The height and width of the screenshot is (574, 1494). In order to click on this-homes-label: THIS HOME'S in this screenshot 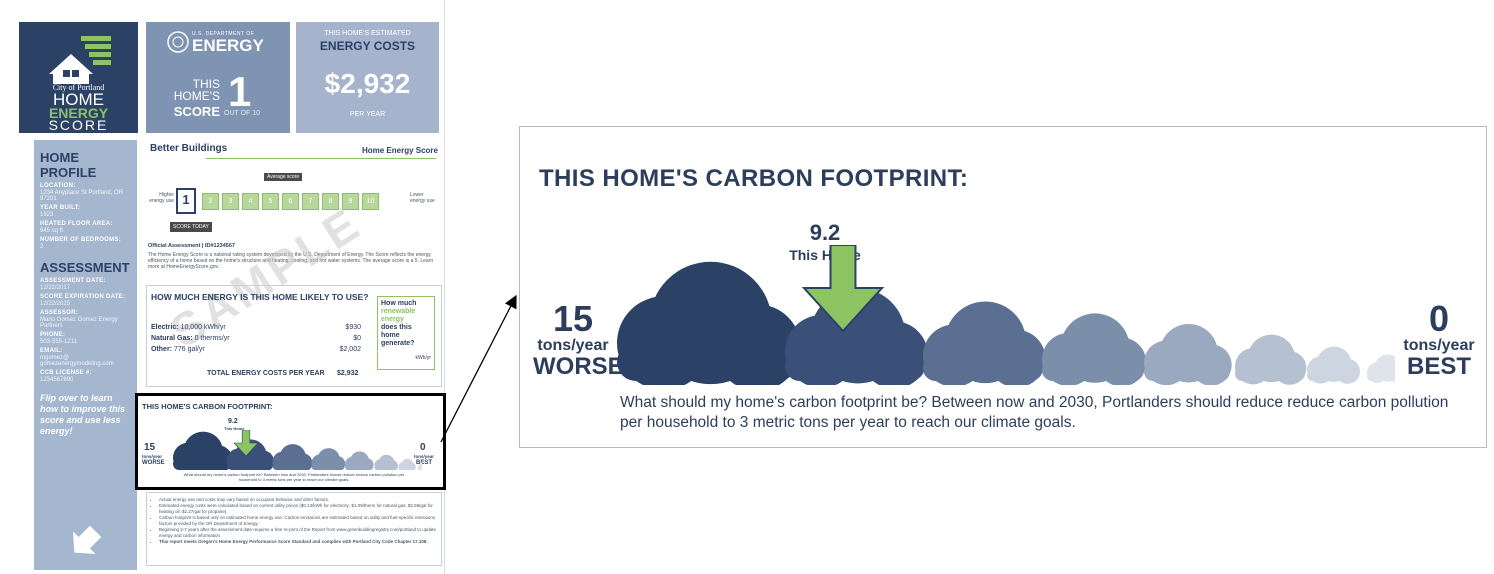, I will do `click(196, 90)`.